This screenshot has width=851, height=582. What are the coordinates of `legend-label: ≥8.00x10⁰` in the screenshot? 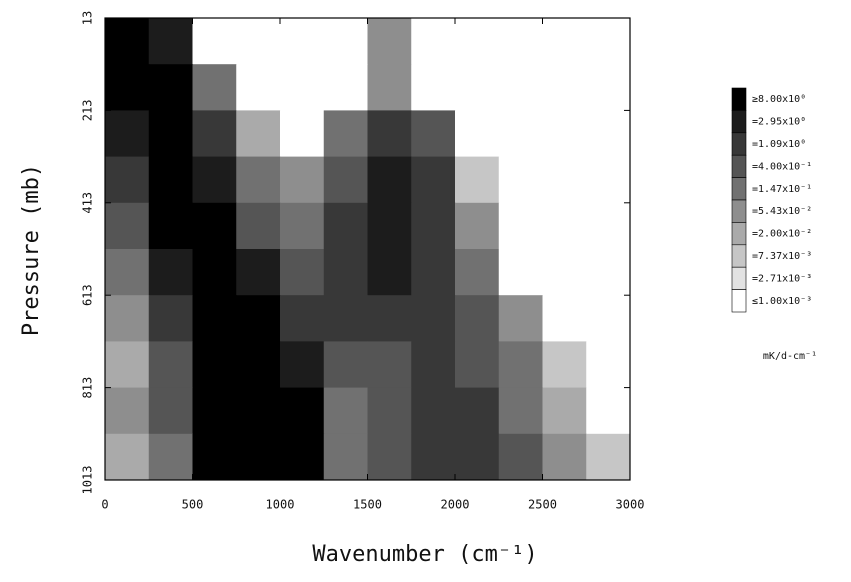 It's located at (779, 99).